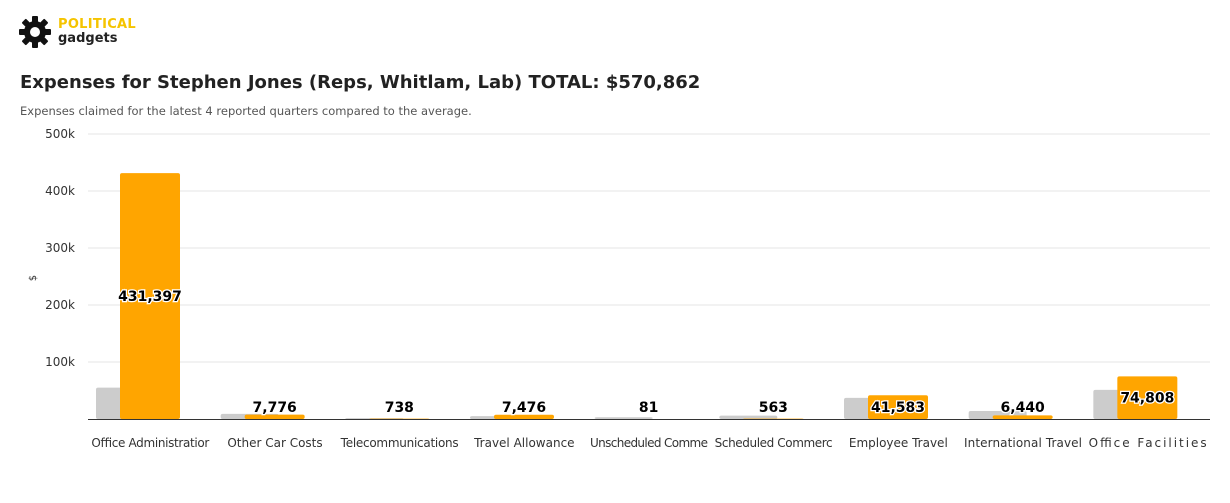  Describe the element at coordinates (60, 248) in the screenshot. I see `y-tick-label: 300k` at that location.